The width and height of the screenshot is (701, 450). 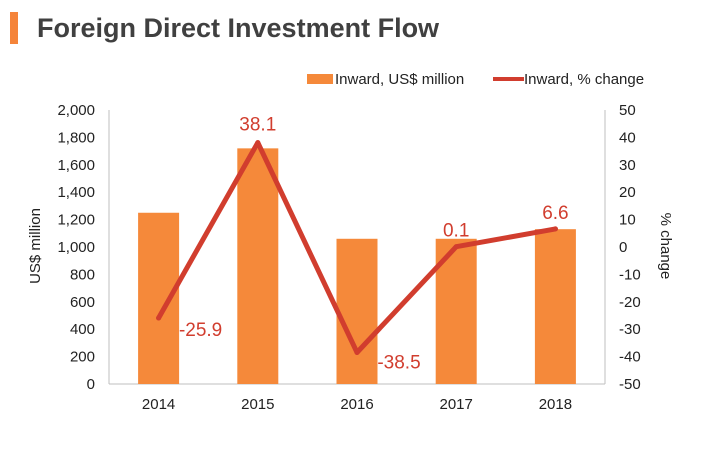 I want to click on y2-tick-label: -10, so click(x=630, y=274).